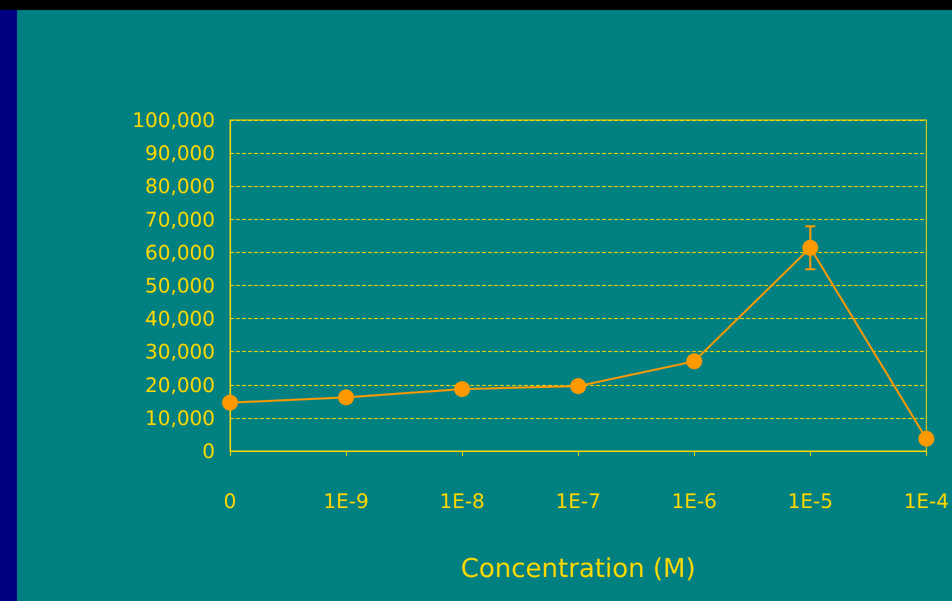  Describe the element at coordinates (180, 153) in the screenshot. I see `y-tick-label: 90,000` at that location.